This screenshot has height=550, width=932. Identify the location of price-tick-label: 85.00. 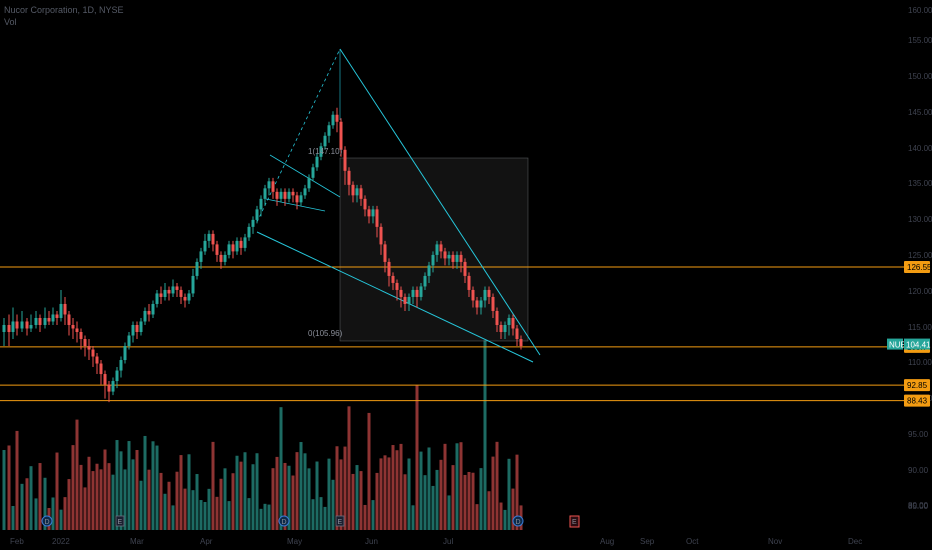
(918, 506).